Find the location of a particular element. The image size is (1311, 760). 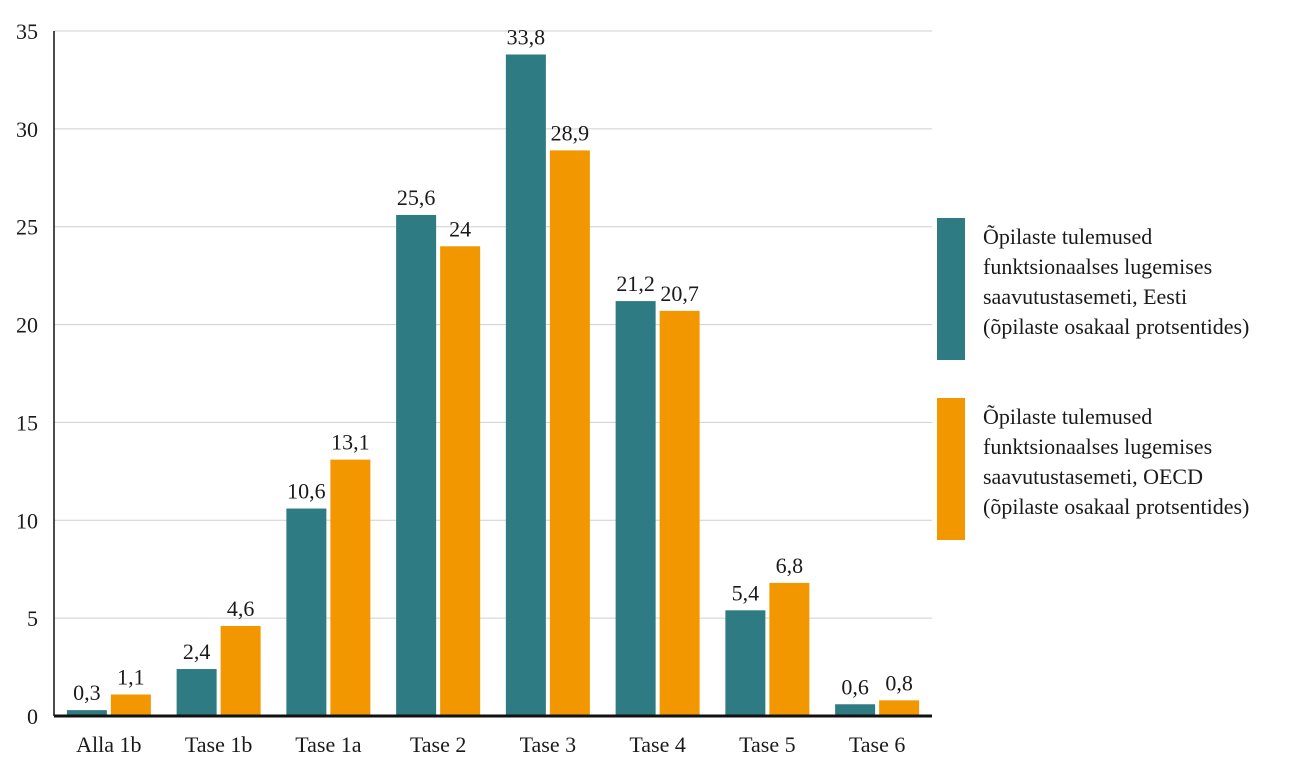

value-label: 24 is located at coordinates (460, 228).